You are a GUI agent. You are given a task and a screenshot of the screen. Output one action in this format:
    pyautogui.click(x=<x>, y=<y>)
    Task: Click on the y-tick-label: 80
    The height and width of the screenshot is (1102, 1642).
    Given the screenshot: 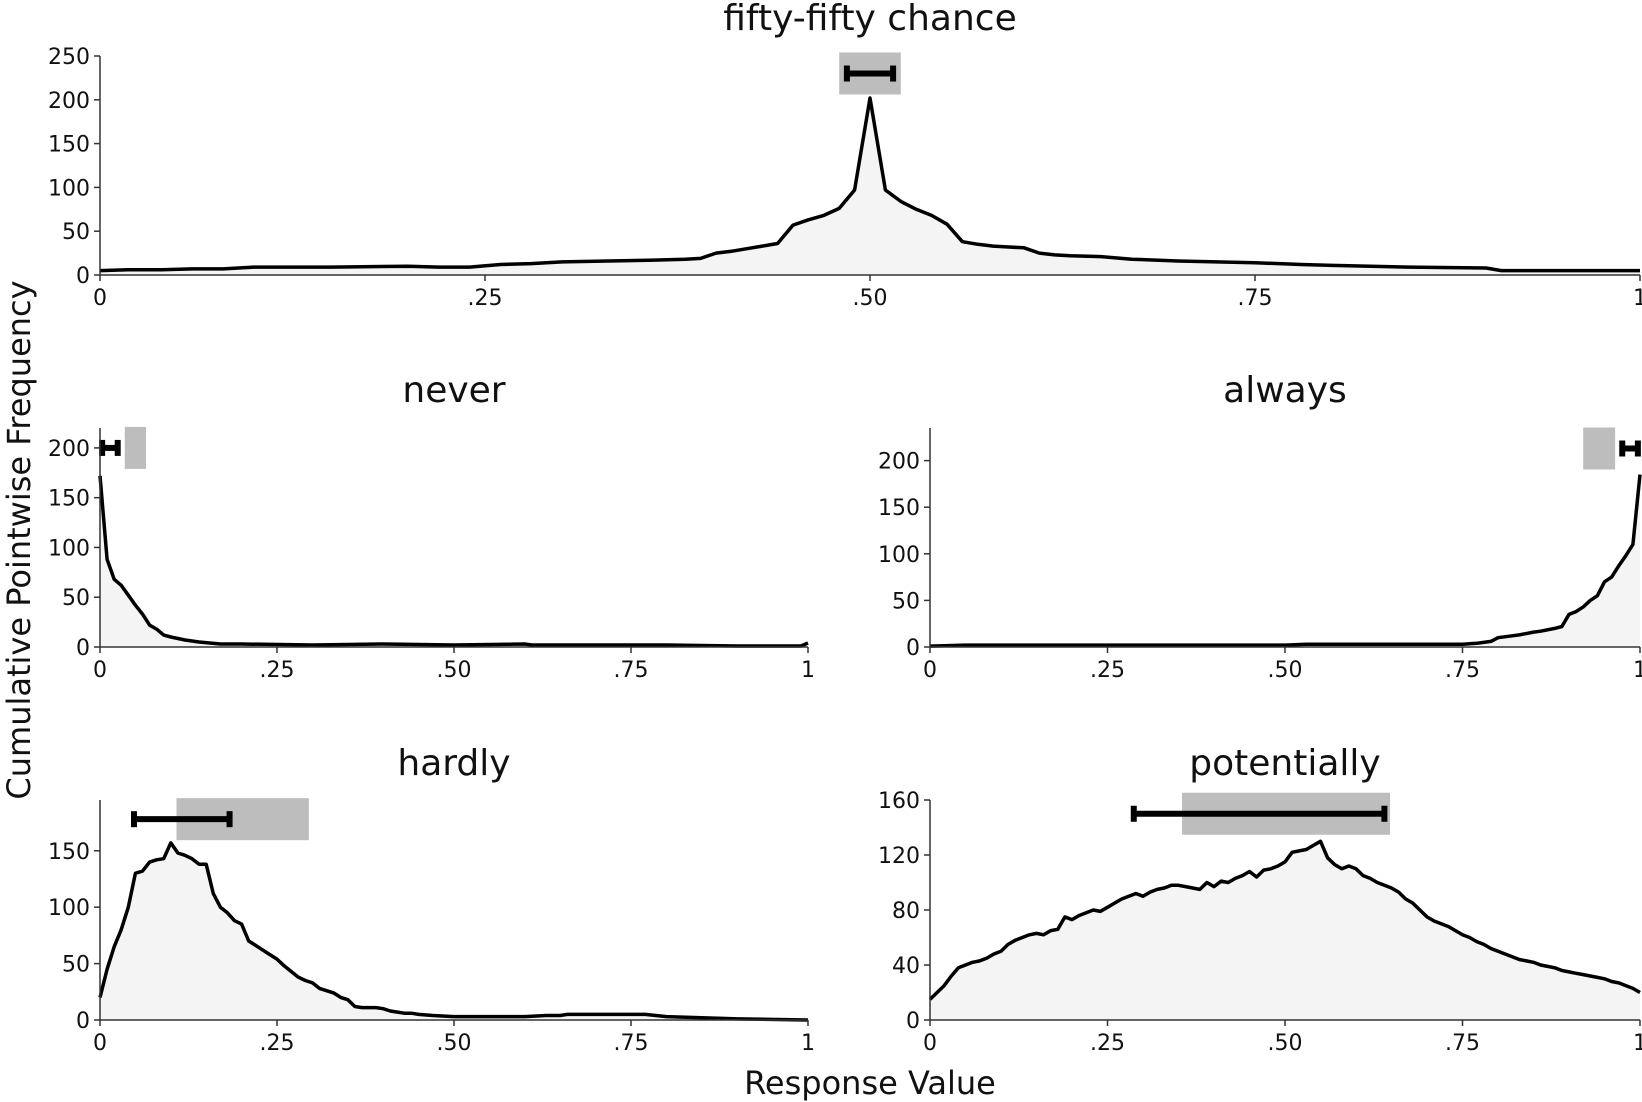 What is the action you would take?
    pyautogui.click(x=906, y=911)
    